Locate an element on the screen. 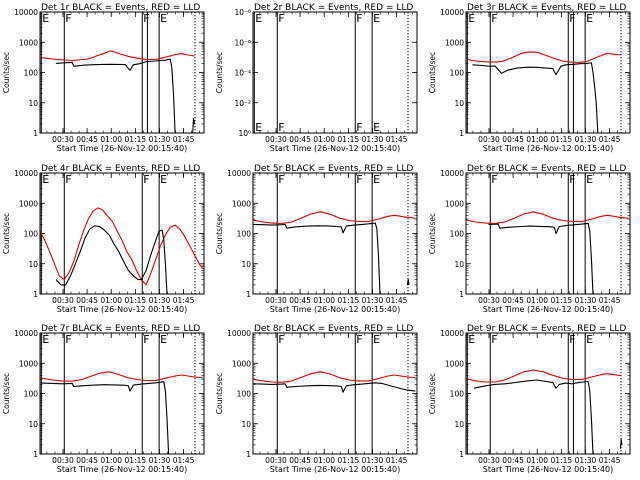 The height and width of the screenshot is (480, 640). y-tick-label: 1000 is located at coordinates (454, 363).